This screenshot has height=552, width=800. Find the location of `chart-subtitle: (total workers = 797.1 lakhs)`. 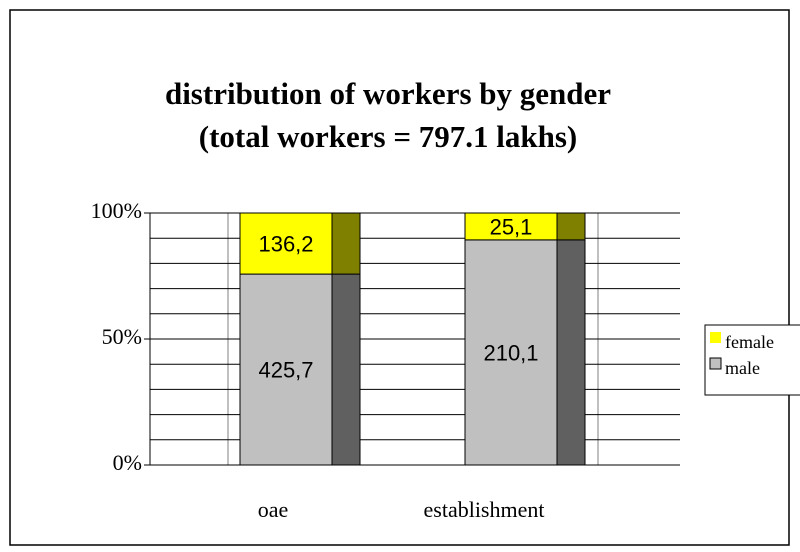

chart-subtitle: (total workers = 797.1 lakhs) is located at coordinates (388, 136).